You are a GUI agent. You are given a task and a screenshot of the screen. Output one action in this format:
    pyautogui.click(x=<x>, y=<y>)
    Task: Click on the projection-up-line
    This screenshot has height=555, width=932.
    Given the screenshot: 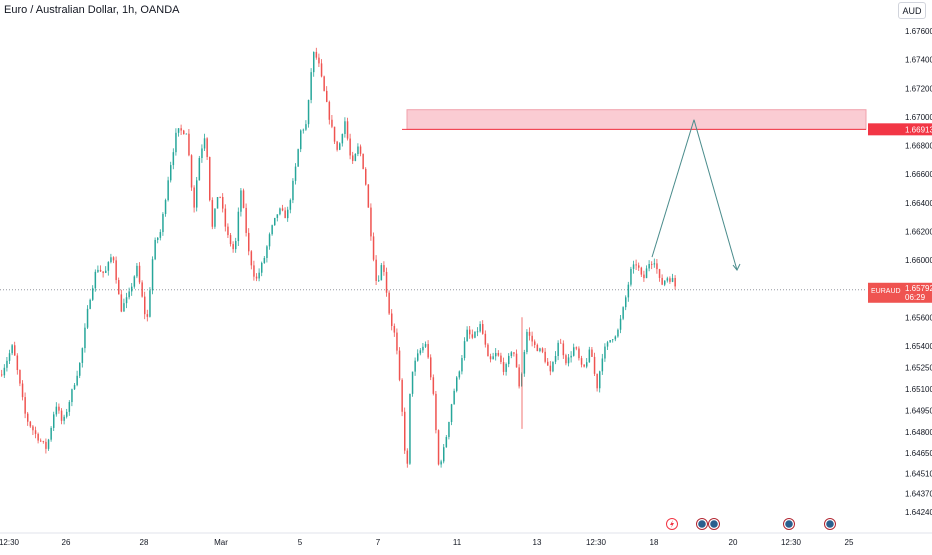 What is the action you would take?
    pyautogui.click(x=673, y=188)
    